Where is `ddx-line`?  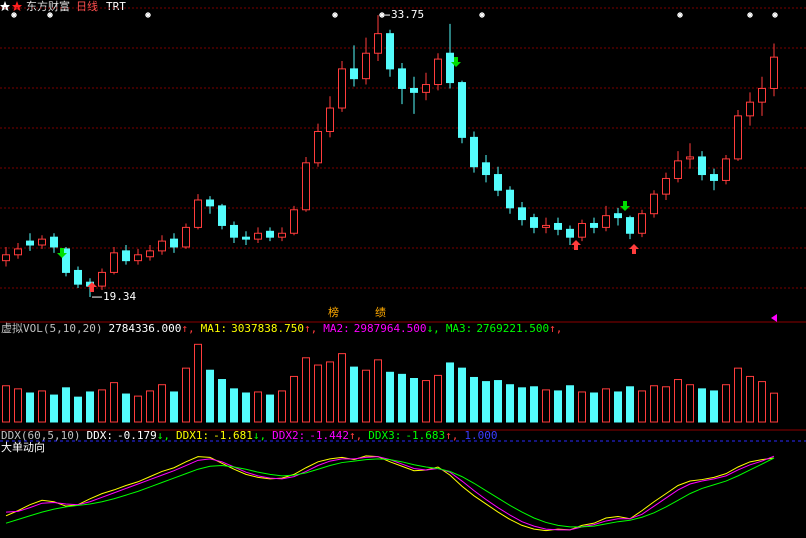
ddx-line is located at coordinates (390, 493).